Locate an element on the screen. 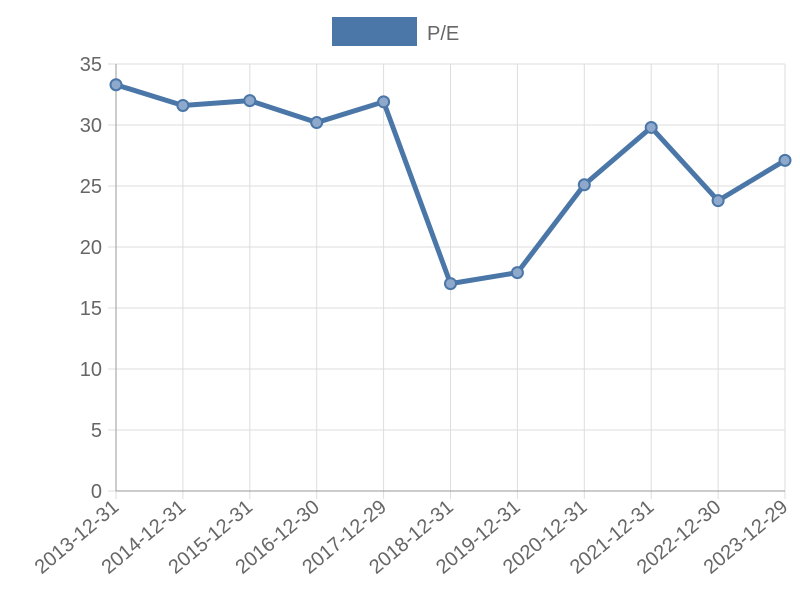 This screenshot has width=800, height=605. legend-swatch is located at coordinates (374, 31).